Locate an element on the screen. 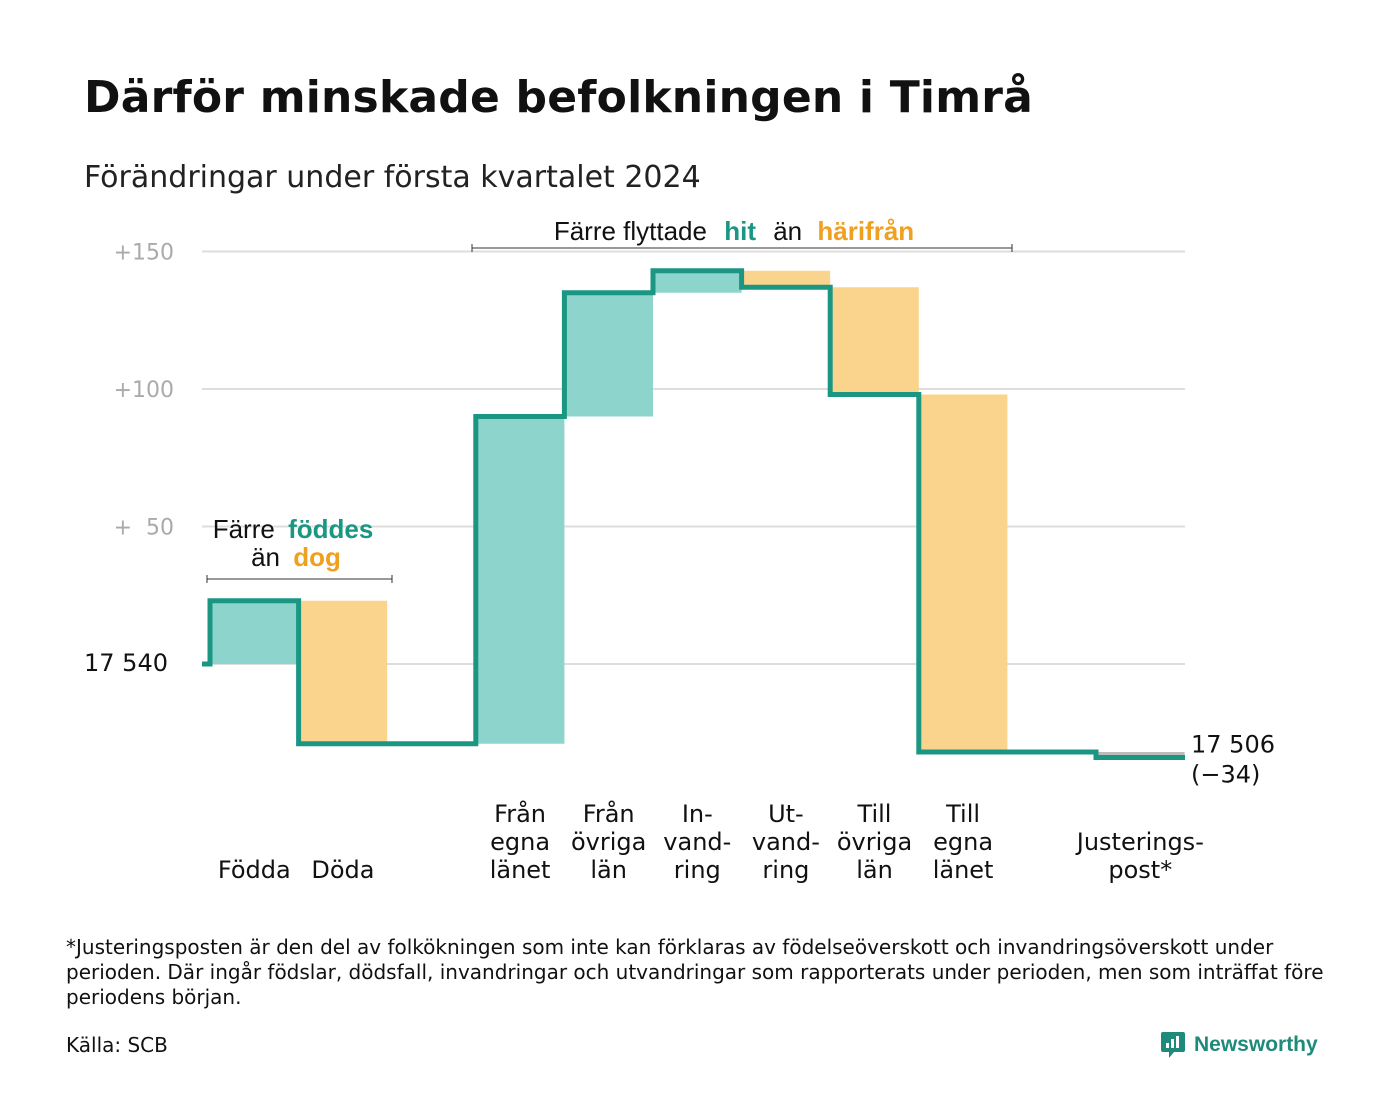 The width and height of the screenshot is (1400, 1120). newsworthy-logo-icon is located at coordinates (1173, 1045).